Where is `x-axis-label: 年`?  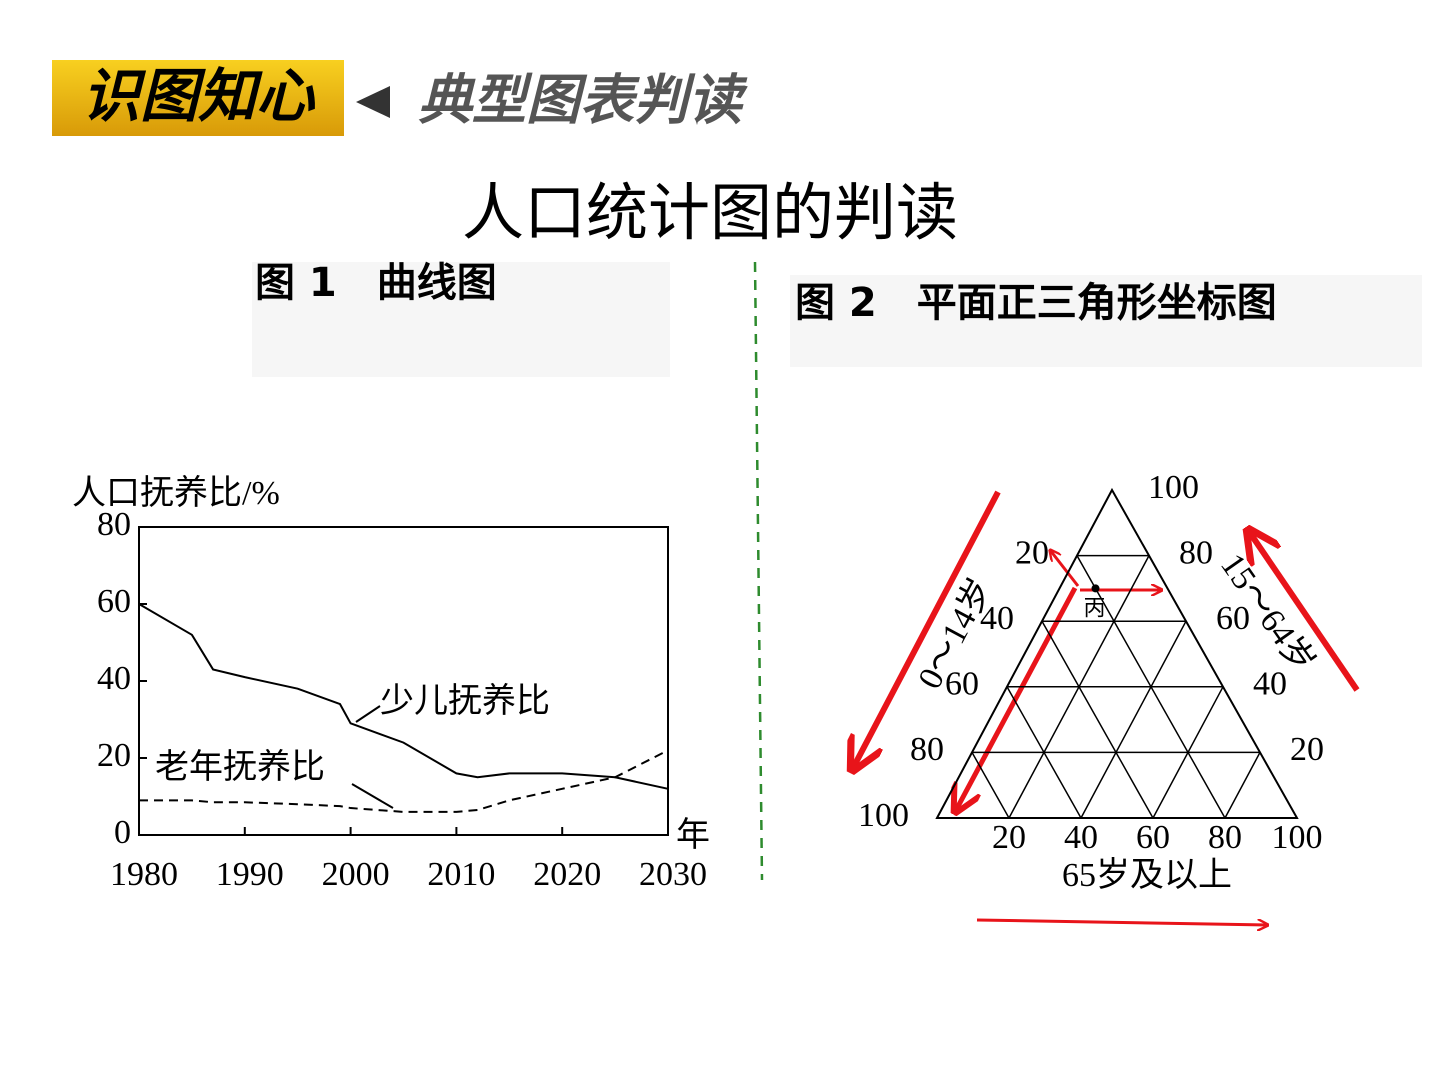 x-axis-label: 年 is located at coordinates (693, 835).